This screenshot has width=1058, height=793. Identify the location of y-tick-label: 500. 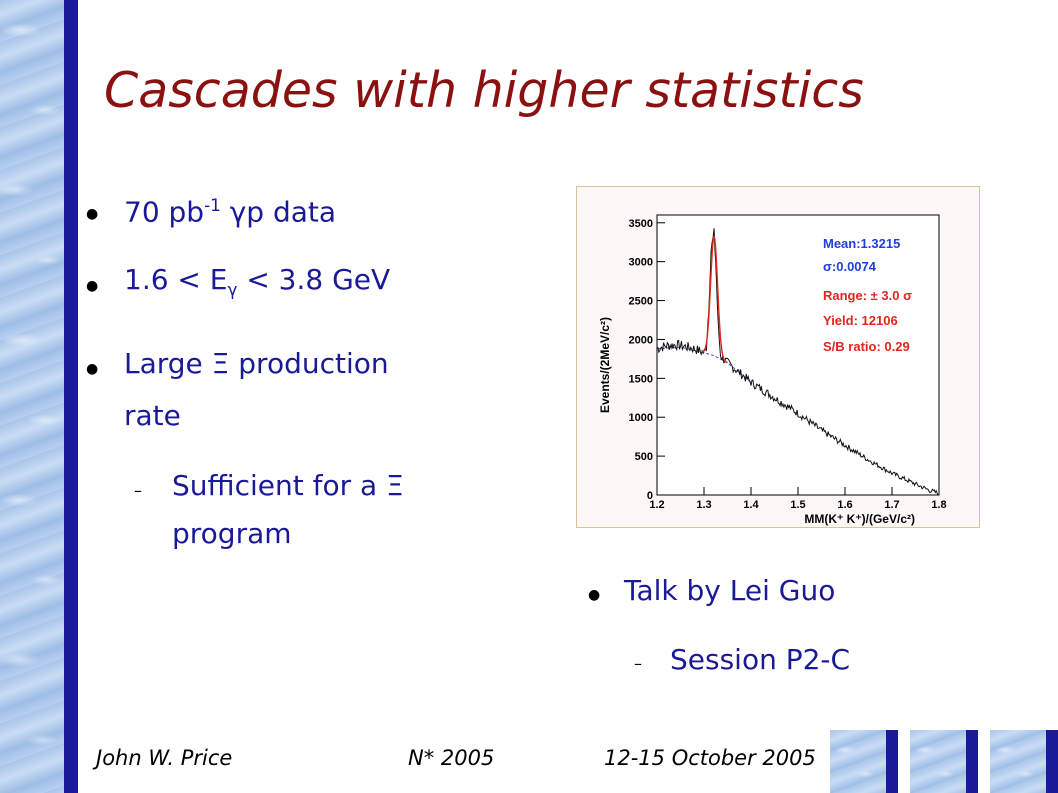
(644, 457).